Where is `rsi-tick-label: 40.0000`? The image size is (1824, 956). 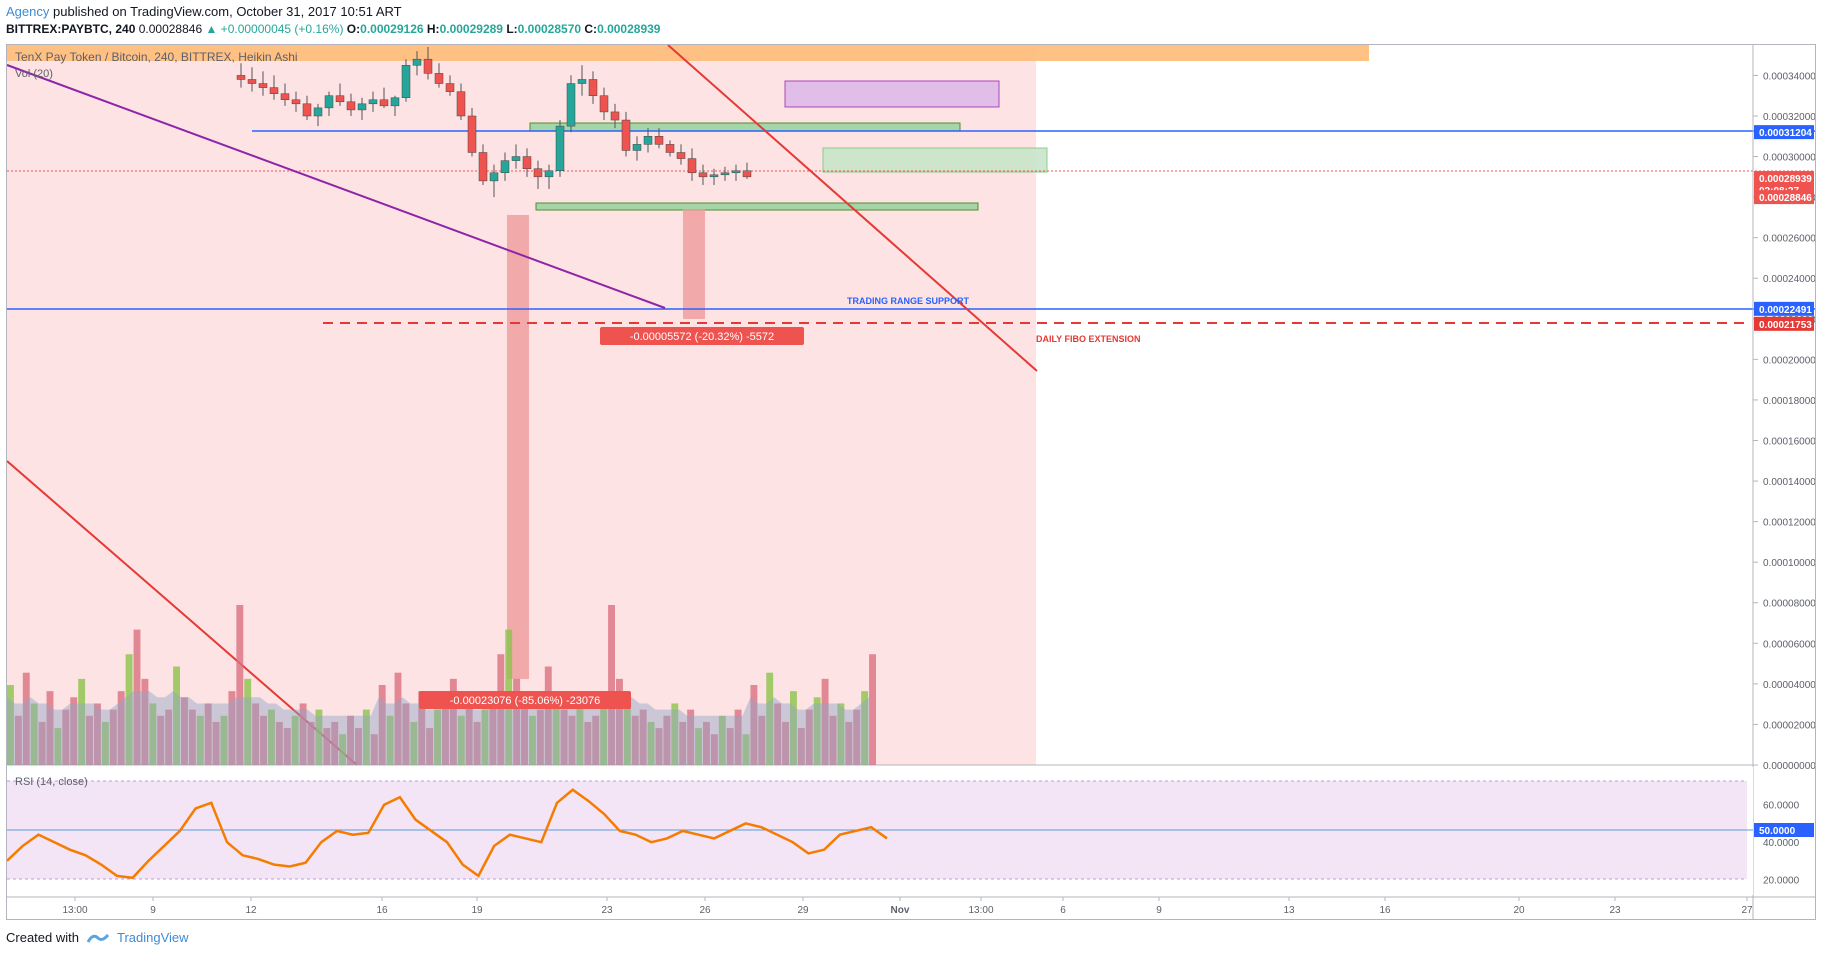
rsi-tick-label: 40.0000 is located at coordinates (1781, 843).